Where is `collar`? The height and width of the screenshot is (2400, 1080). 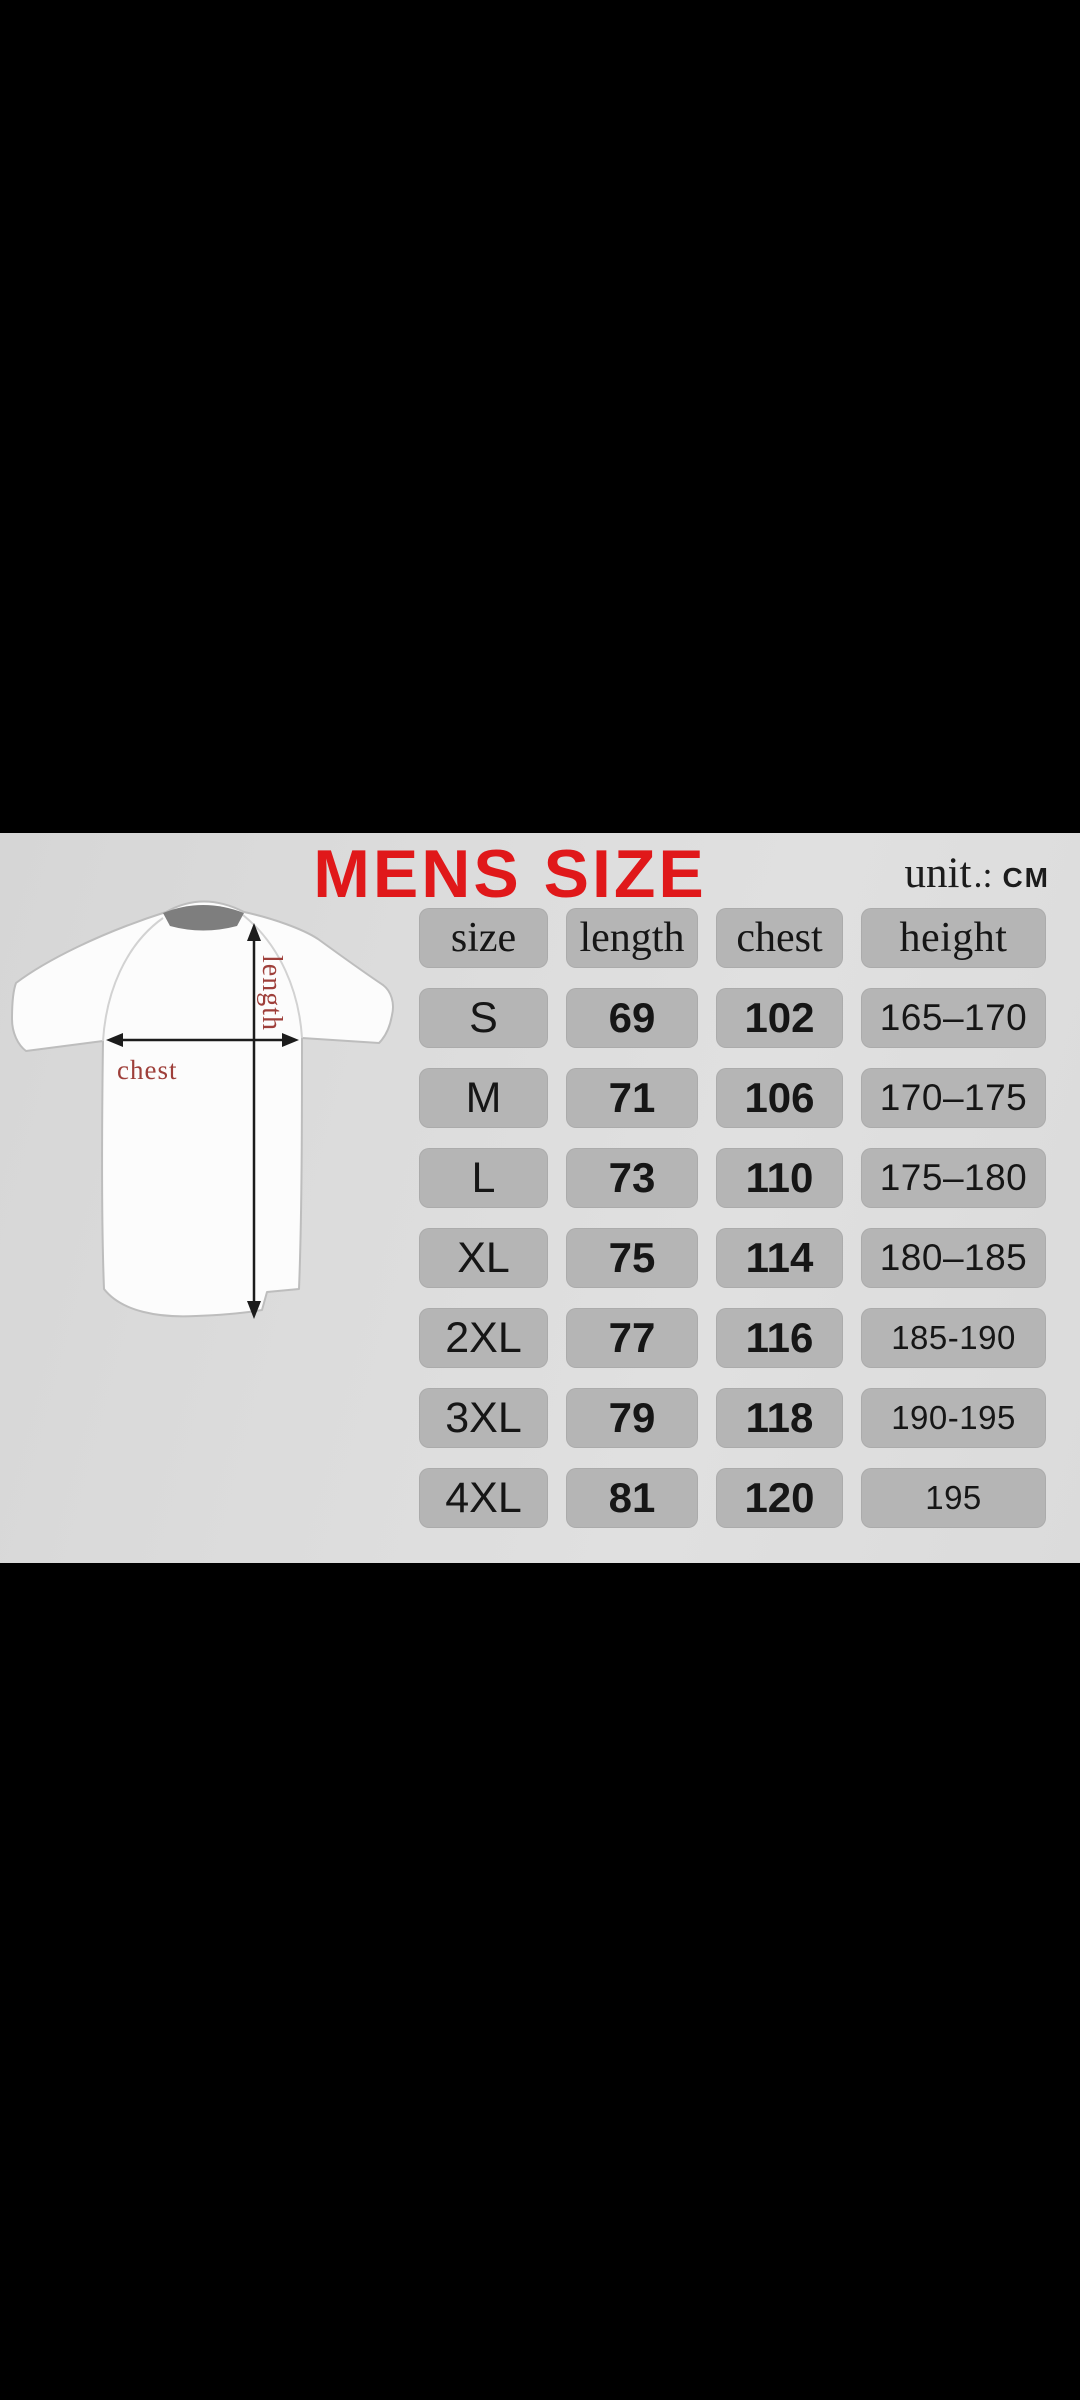 collar is located at coordinates (203, 918).